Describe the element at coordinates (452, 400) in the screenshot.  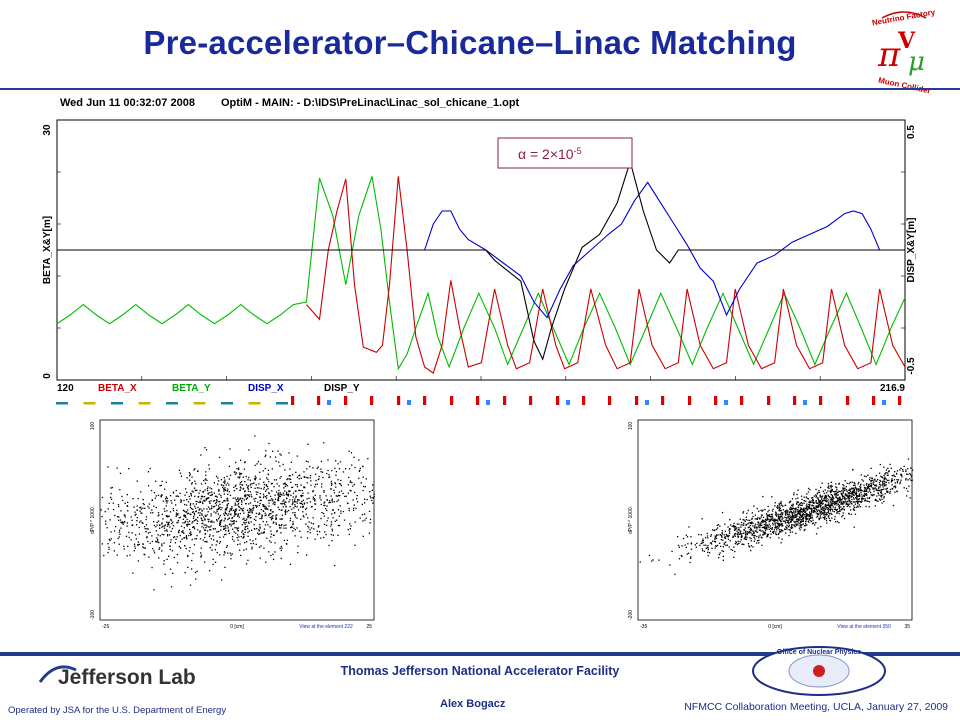
I see `dipole-element` at that location.